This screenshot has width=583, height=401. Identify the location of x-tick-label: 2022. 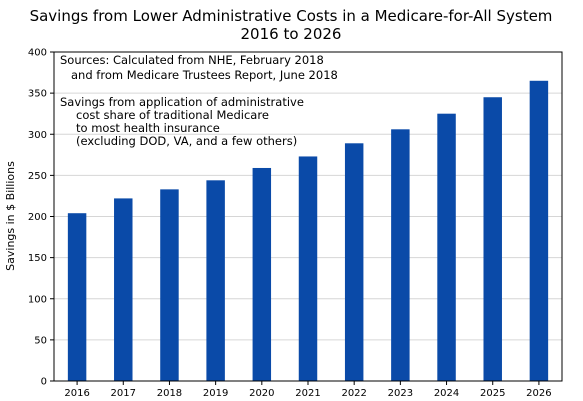
(353, 393).